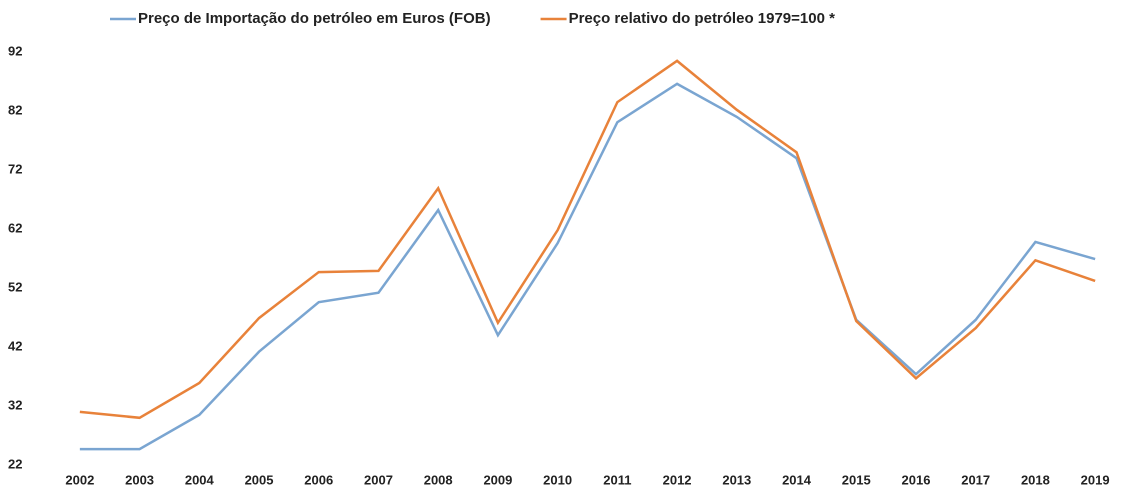 Image resolution: width=1135 pixels, height=490 pixels. Describe the element at coordinates (1035, 479) in the screenshot. I see `x-tick-label: 2018` at that location.